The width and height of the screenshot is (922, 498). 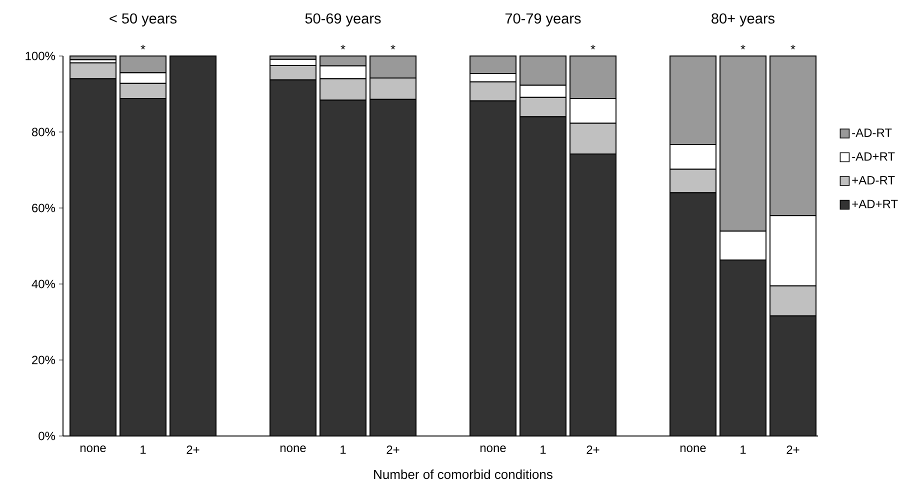 What do you see at coordinates (463, 475) in the screenshot?
I see `x-axis-title: Number of comorbid conditions` at bounding box center [463, 475].